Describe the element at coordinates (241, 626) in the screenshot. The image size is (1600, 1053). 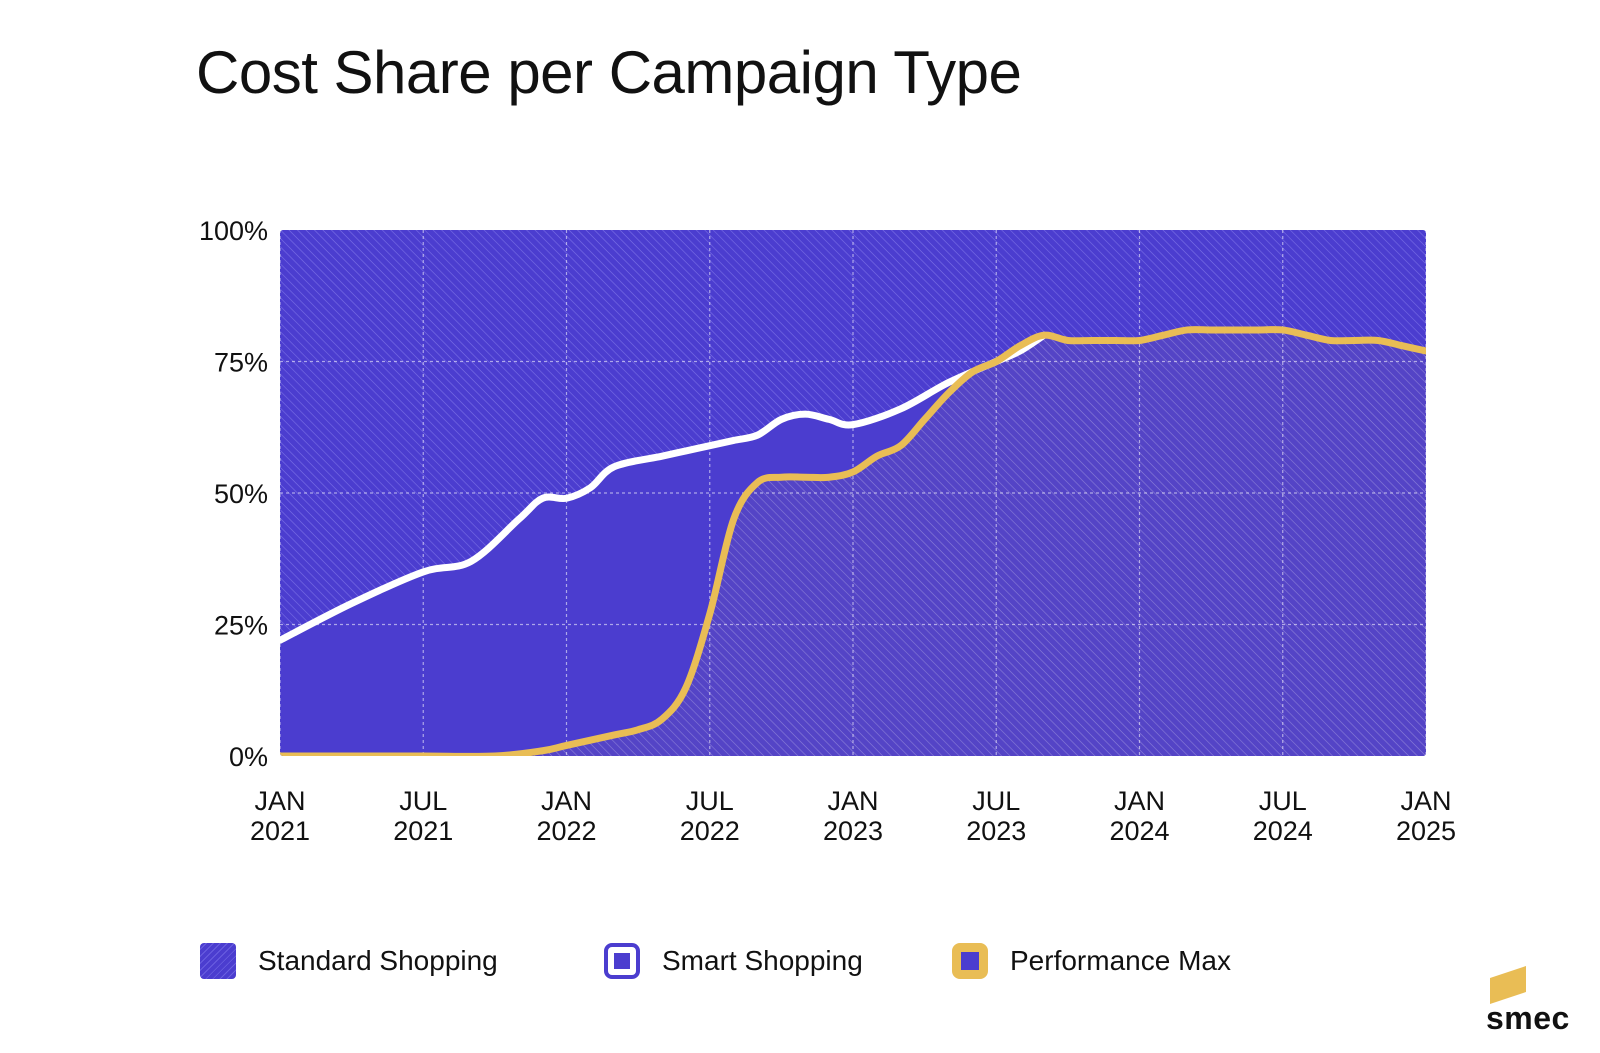
I see `y-tick-label: 25%` at that location.